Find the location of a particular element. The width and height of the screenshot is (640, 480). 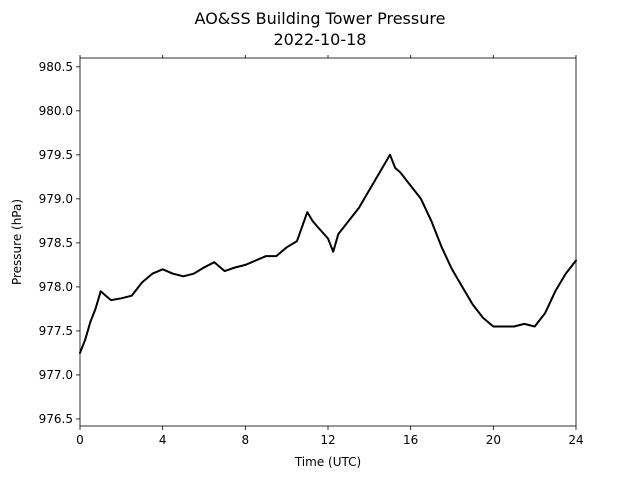

chart-subtitle: 2022-10-18 is located at coordinates (320, 39).